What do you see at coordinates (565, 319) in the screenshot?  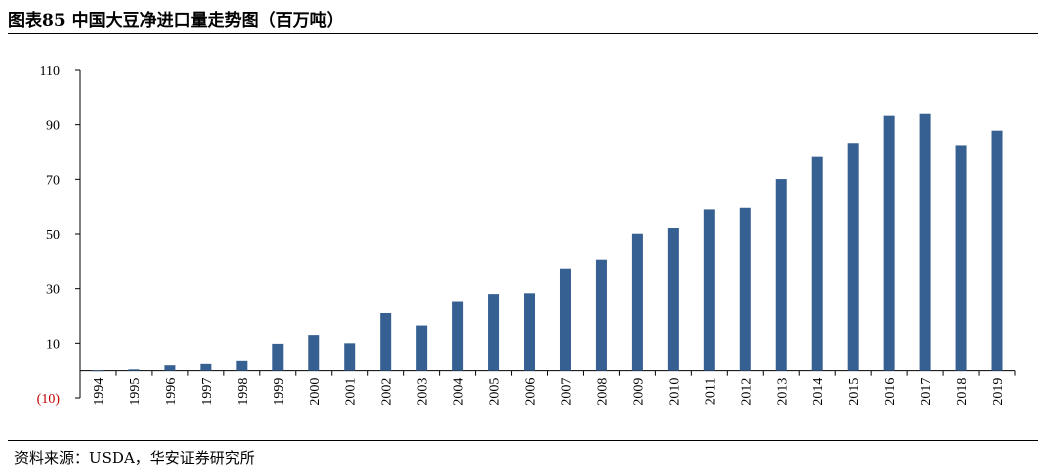 I see `bar-2007` at bounding box center [565, 319].